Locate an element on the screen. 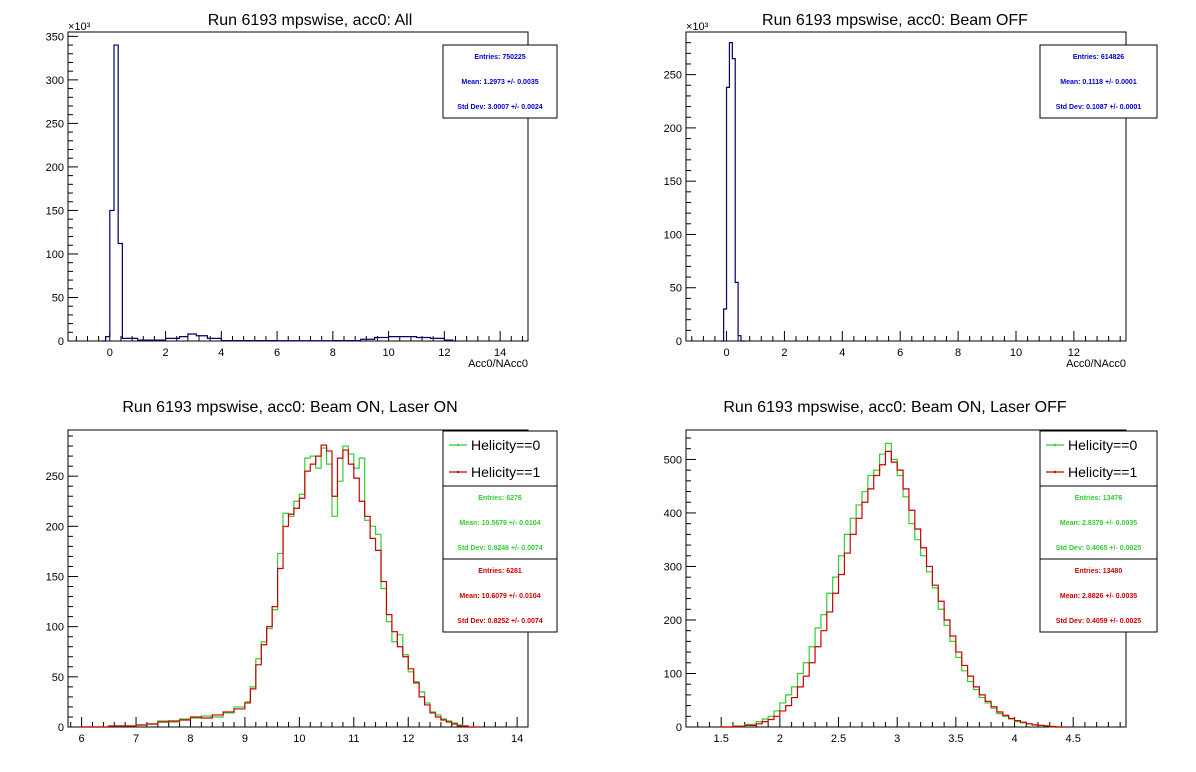 Image resolution: width=1196 pixels, height=772 pixels. stats-line: Entries: 6281 is located at coordinates (500, 571).